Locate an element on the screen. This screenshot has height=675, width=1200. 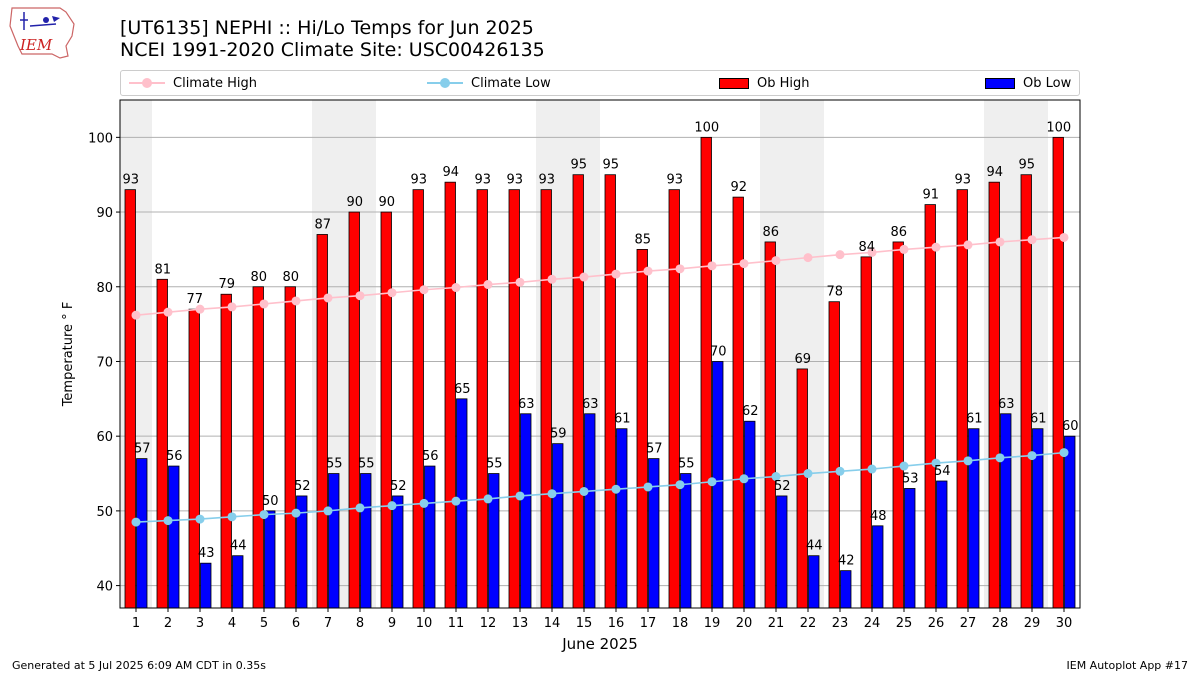
ob-low-label: 48 is located at coordinates (878, 516).